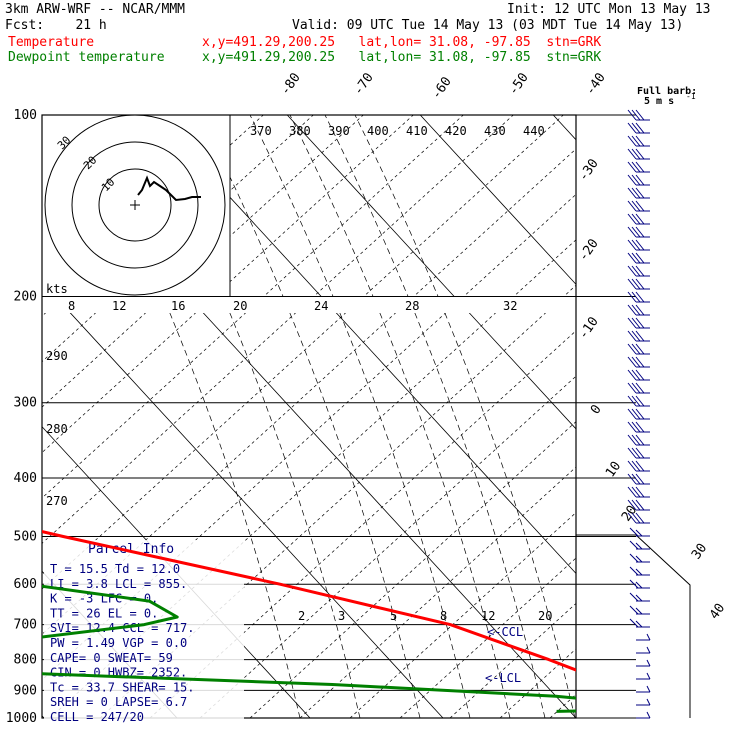 The image size is (740, 740). I want to click on parcel-info-row: CAPE= 0 SWEAT= 59, so click(111, 658).